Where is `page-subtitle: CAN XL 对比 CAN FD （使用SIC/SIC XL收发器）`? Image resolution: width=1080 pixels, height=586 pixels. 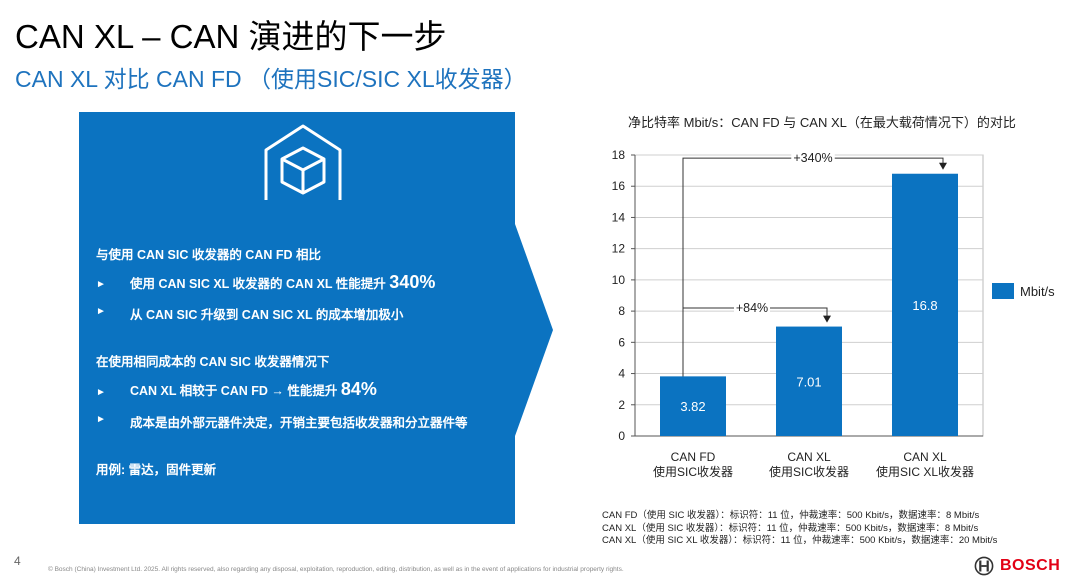 page-subtitle: CAN XL 对比 CAN FD （使用SIC/SIC XL收发器） is located at coordinates (271, 79).